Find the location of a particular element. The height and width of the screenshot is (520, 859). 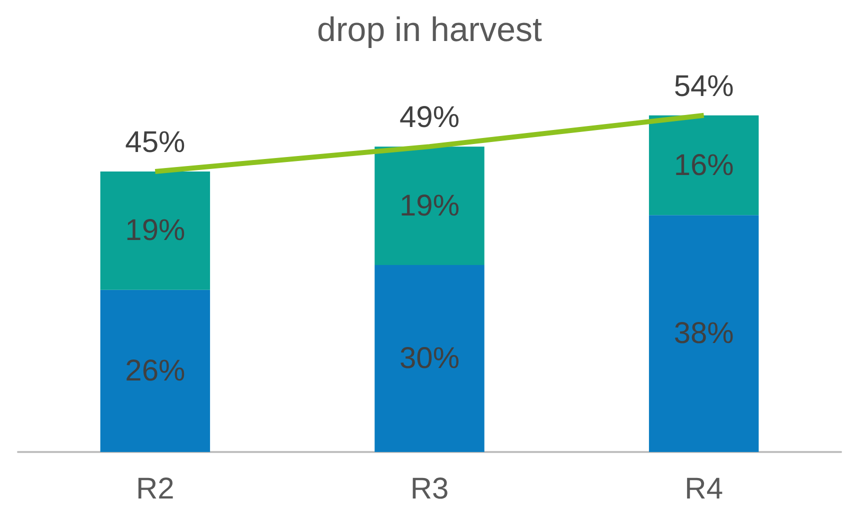

data-label: 26% is located at coordinates (155, 371).